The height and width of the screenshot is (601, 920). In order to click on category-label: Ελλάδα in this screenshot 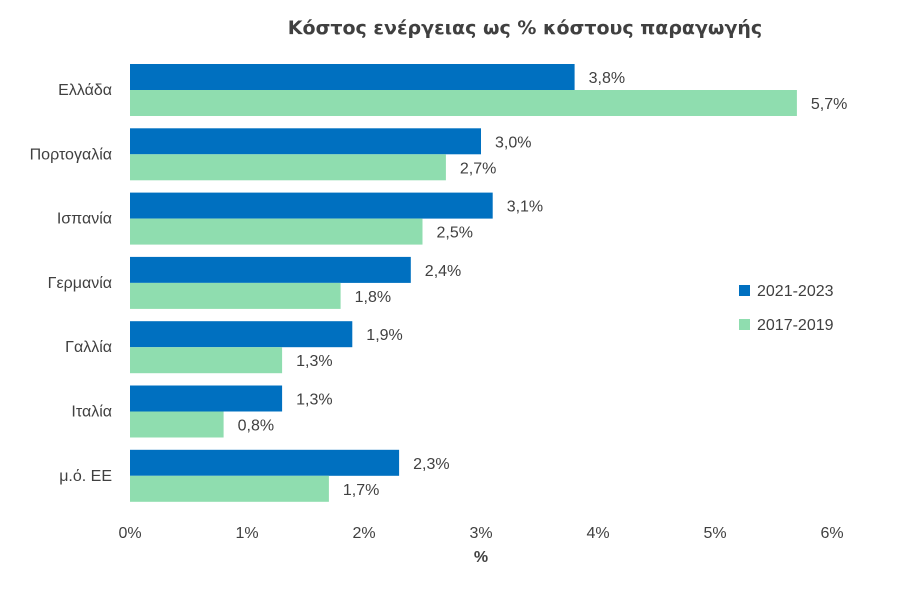, I will do `click(85, 90)`.